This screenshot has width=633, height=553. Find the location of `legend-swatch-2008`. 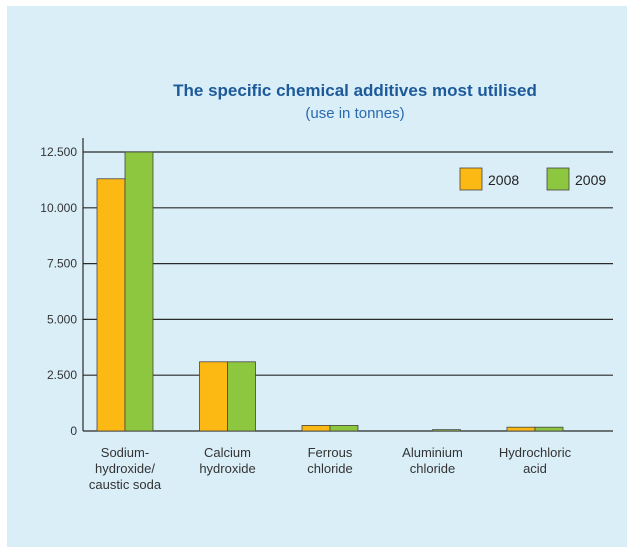

legend-swatch-2008 is located at coordinates (471, 179).